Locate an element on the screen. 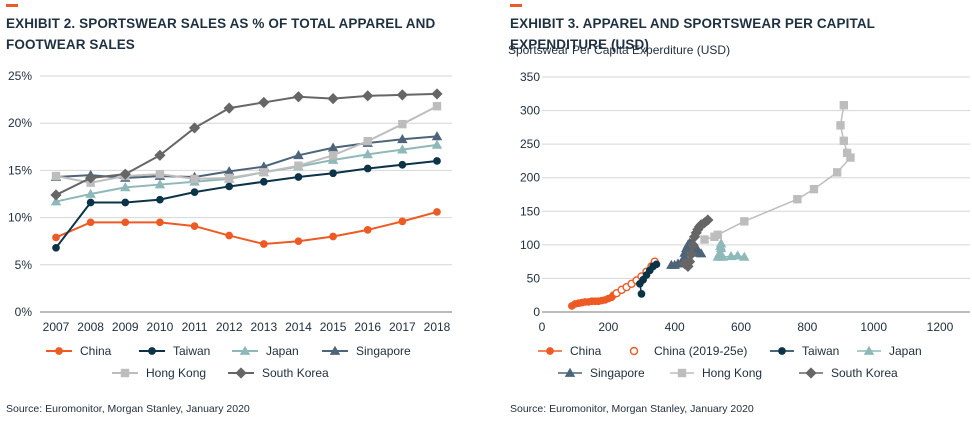 This screenshot has width=972, height=424. y-tick-label: 10% is located at coordinates (20, 218).